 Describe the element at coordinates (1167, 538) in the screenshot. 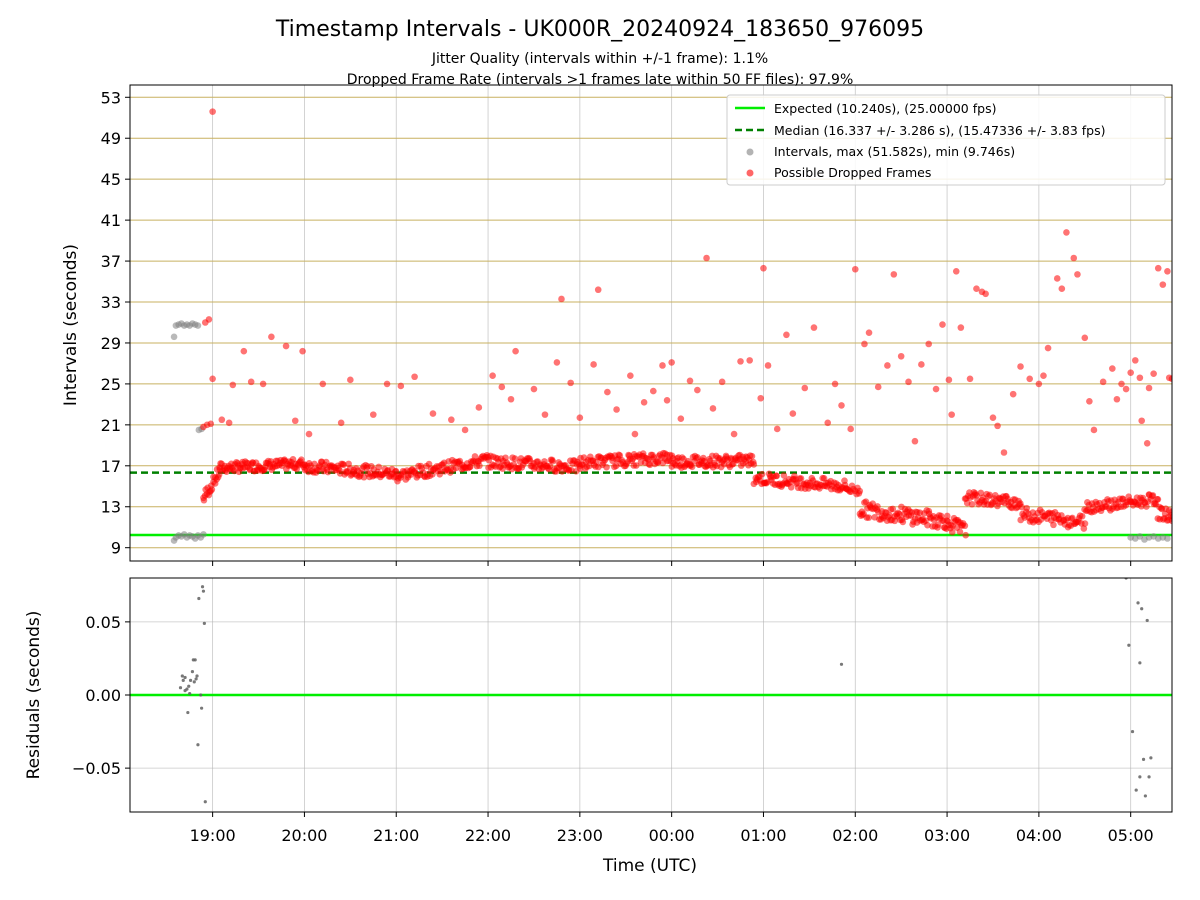

I see `interval-point` at that location.